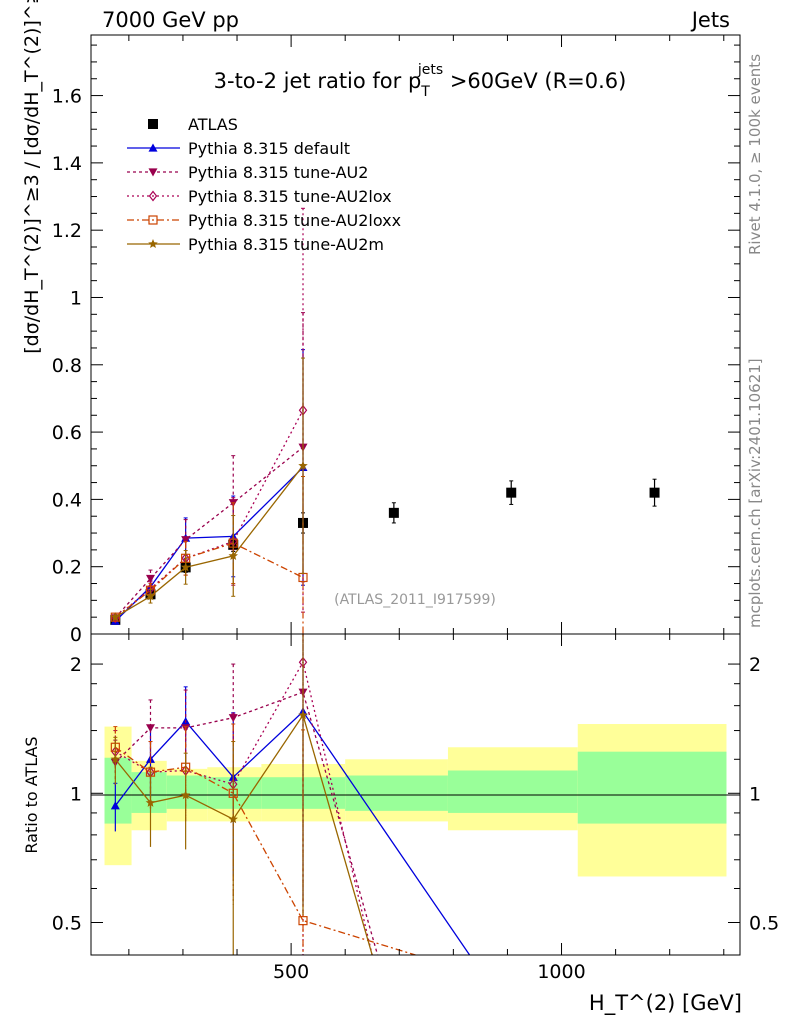 This screenshot has width=786, height=1024. I want to click on ratio-y-tick-label-right: 2, so click(755, 665).